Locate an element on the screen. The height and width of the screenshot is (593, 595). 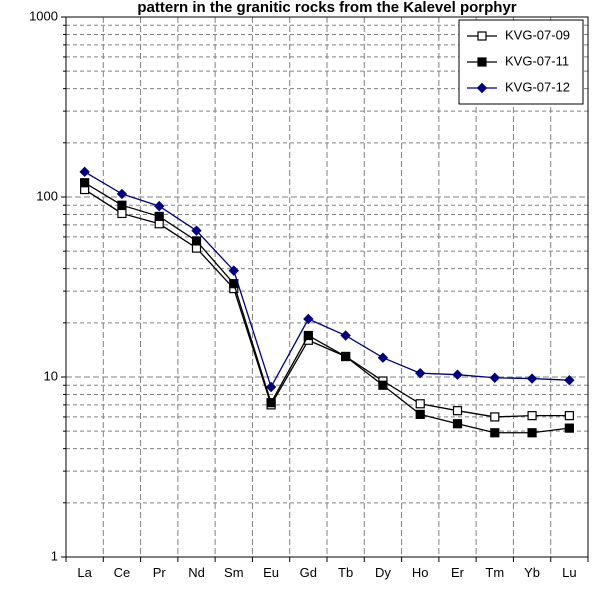
x-tick-label-pr: Pr is located at coordinates (160, 572).